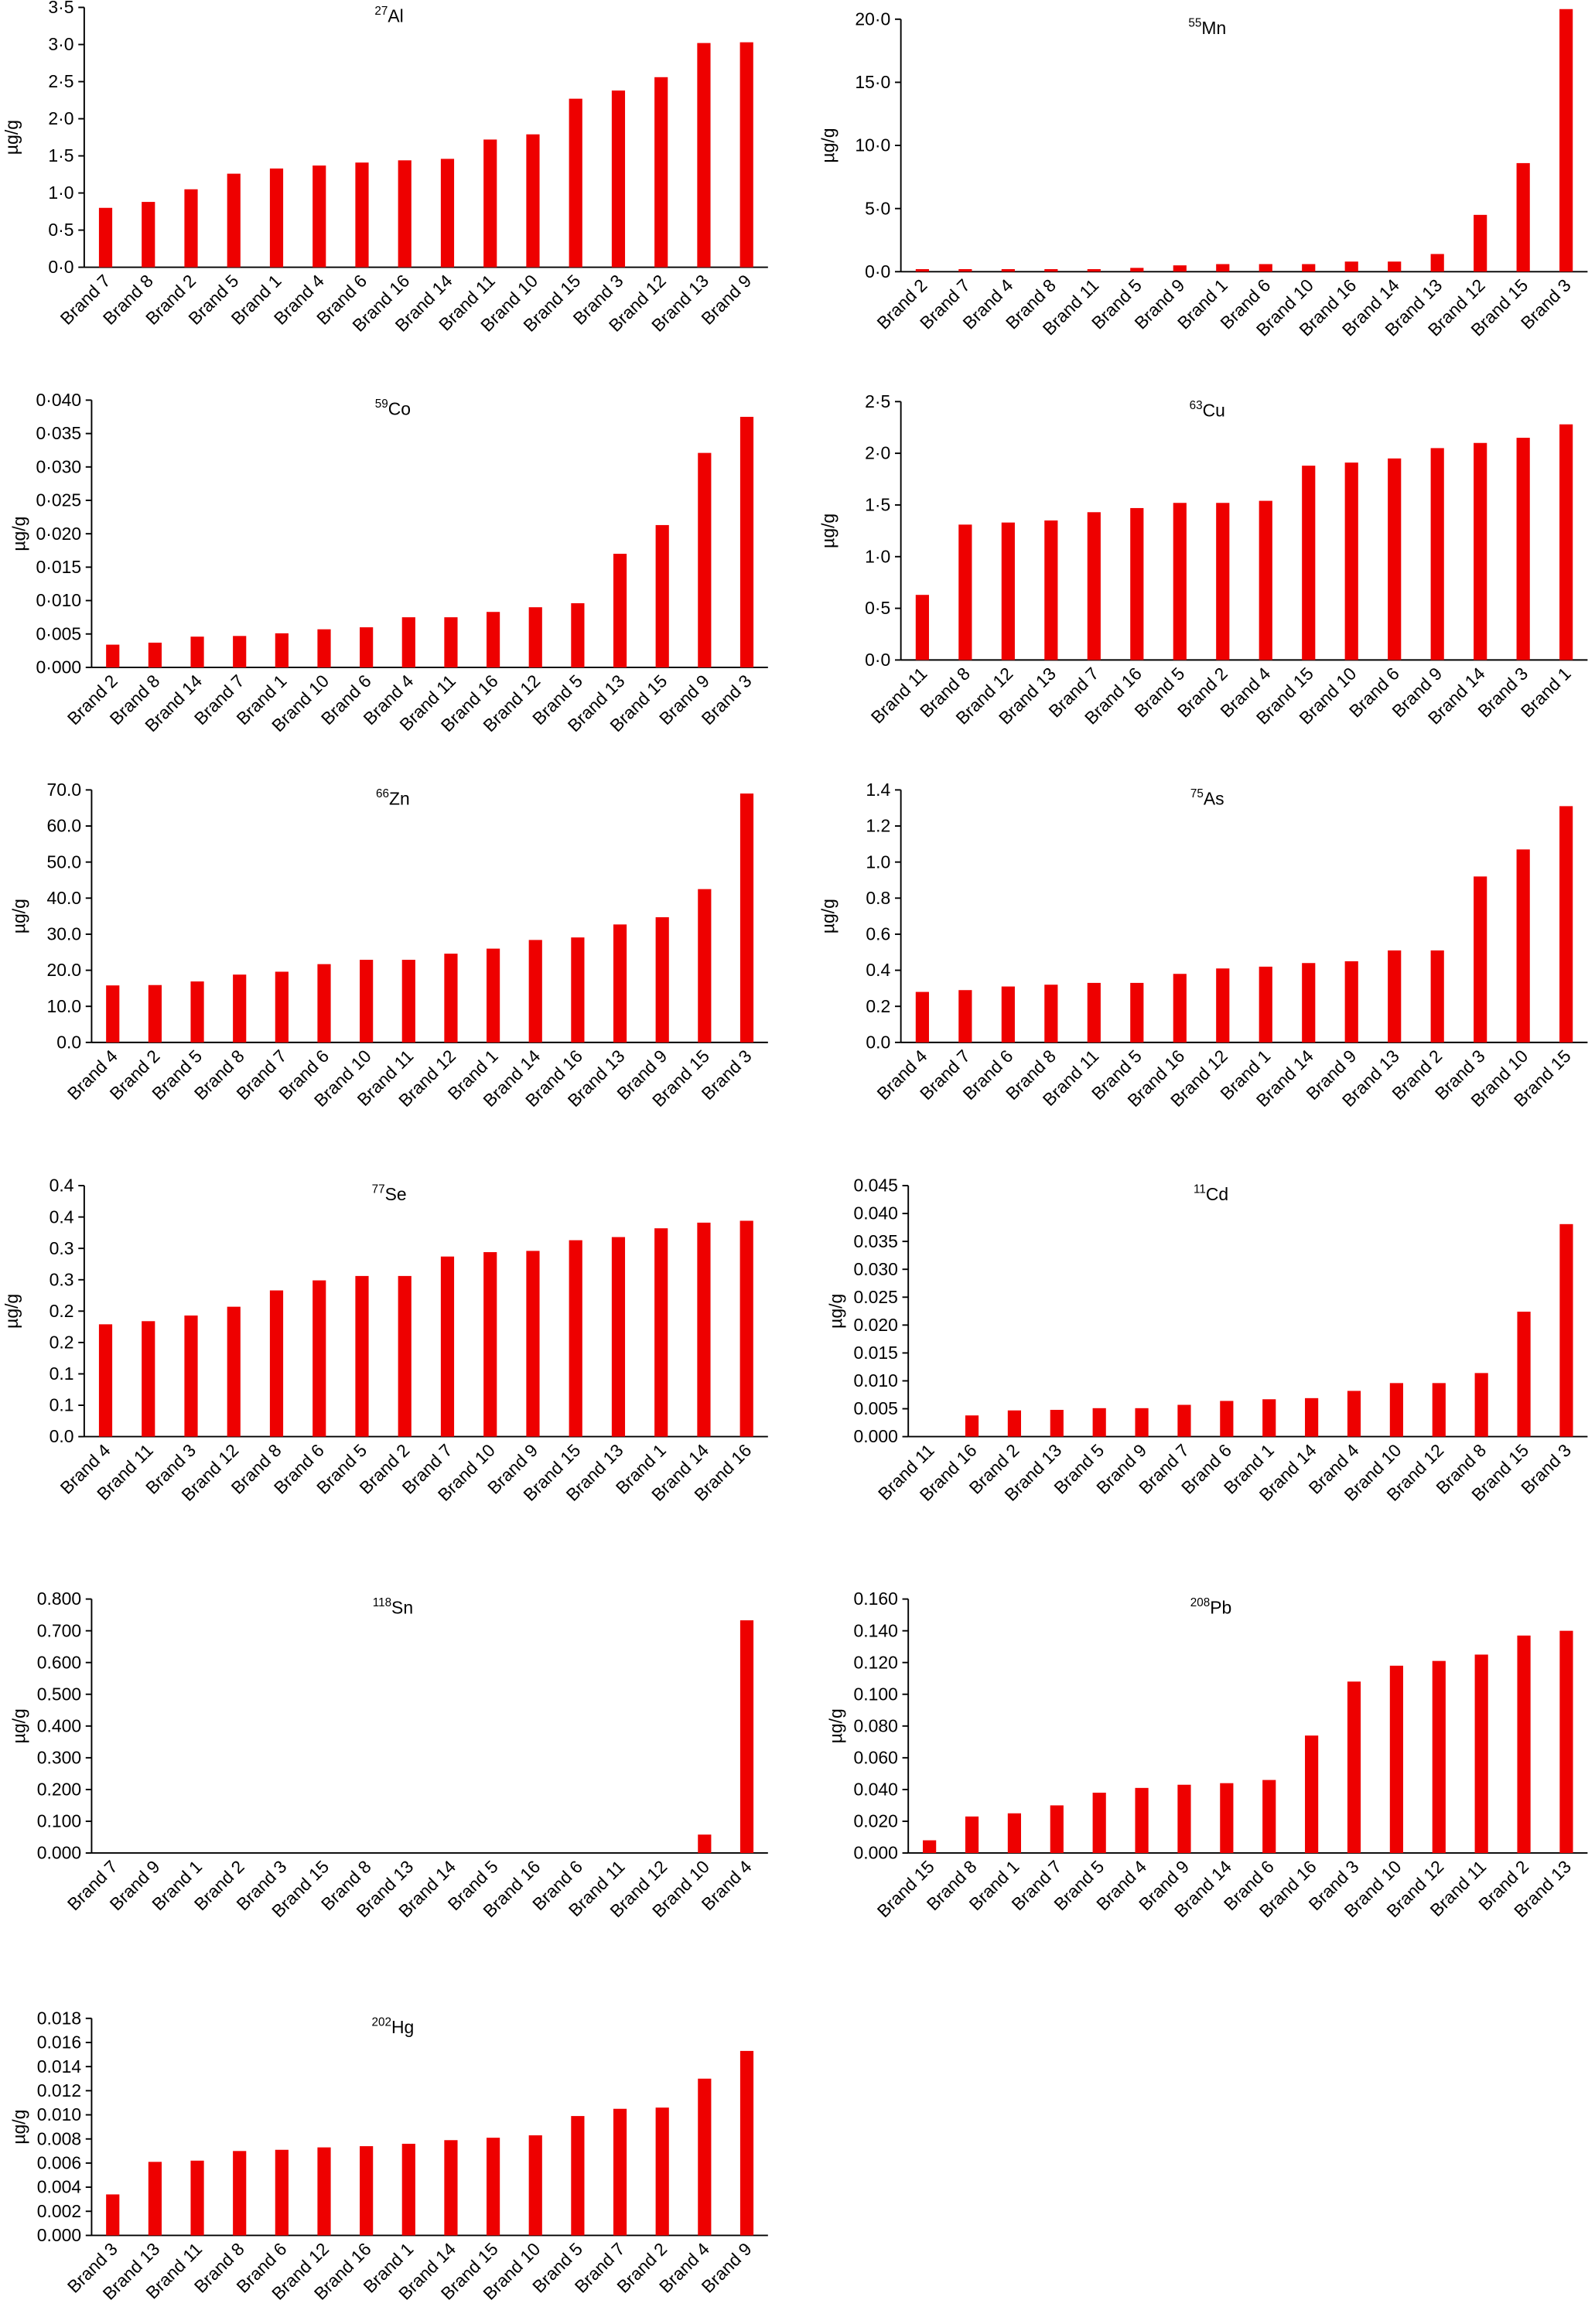 This screenshot has height=2324, width=1595. I want to click on y-tick-label: 0.100, so click(59, 1821).